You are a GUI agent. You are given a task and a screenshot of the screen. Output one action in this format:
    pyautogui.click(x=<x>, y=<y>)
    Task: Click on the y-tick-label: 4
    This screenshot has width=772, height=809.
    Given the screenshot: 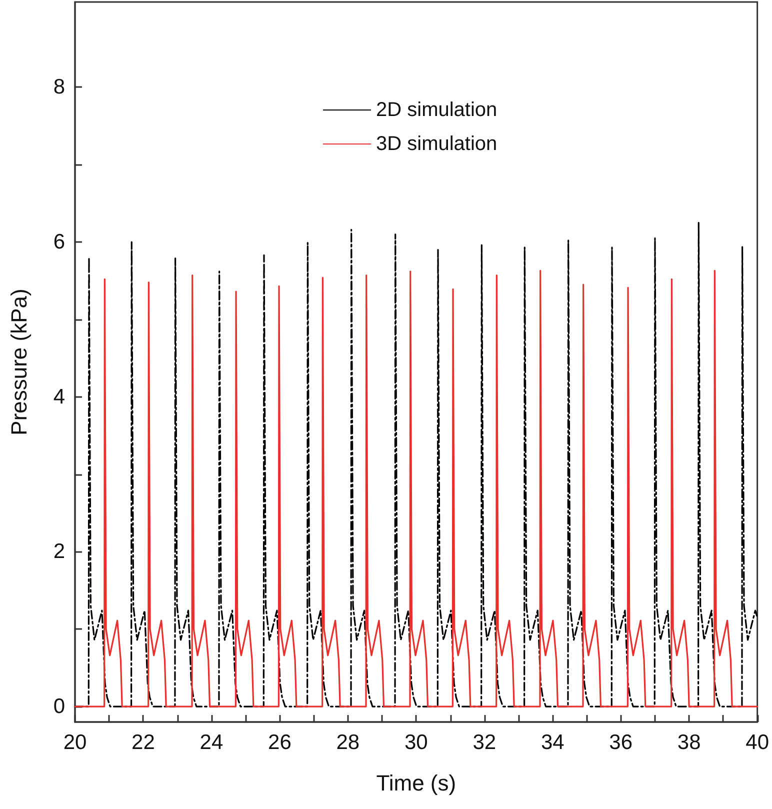 What is the action you would take?
    pyautogui.click(x=59, y=396)
    